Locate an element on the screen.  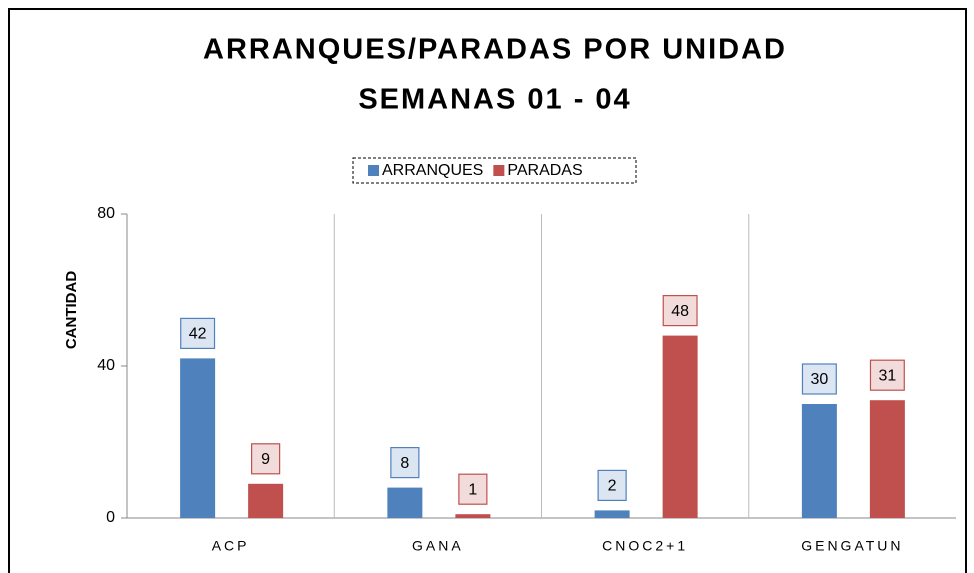
y-tick-label: 0 is located at coordinates (110, 517).